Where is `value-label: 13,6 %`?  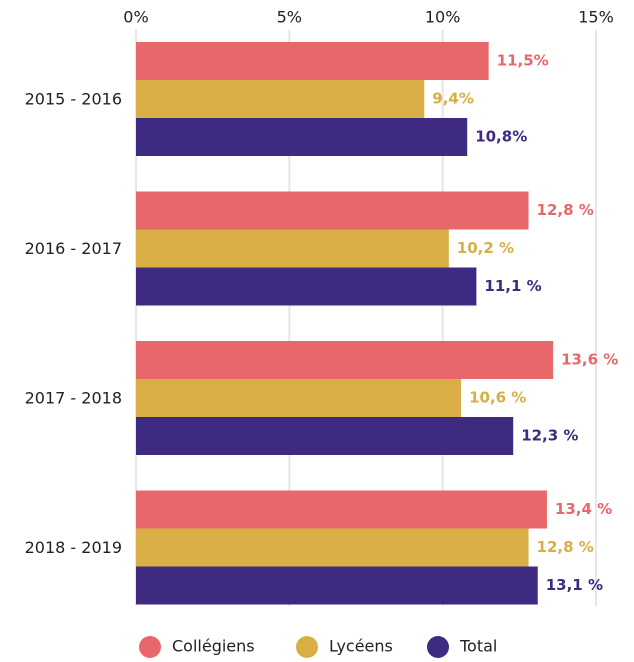 value-label: 13,6 % is located at coordinates (589, 360).